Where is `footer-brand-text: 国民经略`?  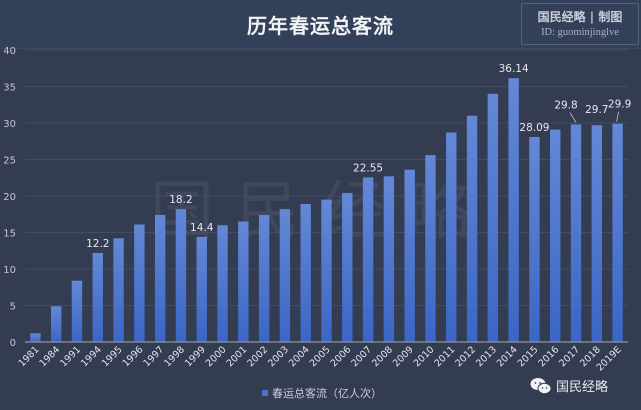
footer-brand-text: 国民经略 is located at coordinates (582, 387).